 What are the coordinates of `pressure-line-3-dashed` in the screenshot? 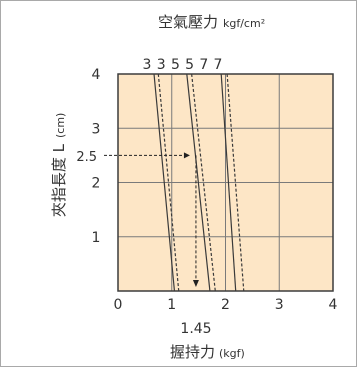 It's located at (168, 182).